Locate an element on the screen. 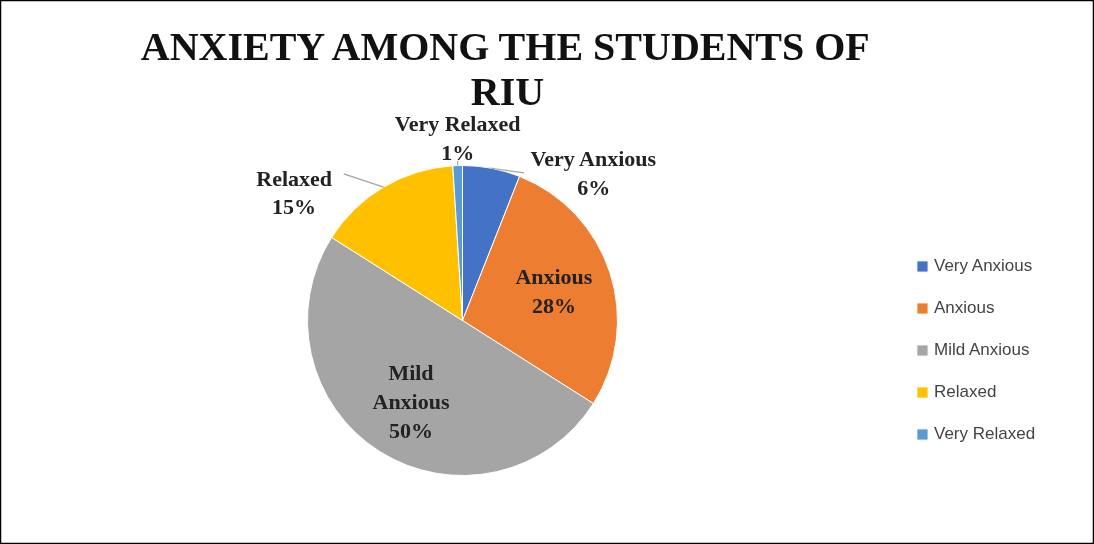 The width and height of the screenshot is (1094, 544). data-label: 1% is located at coordinates (458, 152).